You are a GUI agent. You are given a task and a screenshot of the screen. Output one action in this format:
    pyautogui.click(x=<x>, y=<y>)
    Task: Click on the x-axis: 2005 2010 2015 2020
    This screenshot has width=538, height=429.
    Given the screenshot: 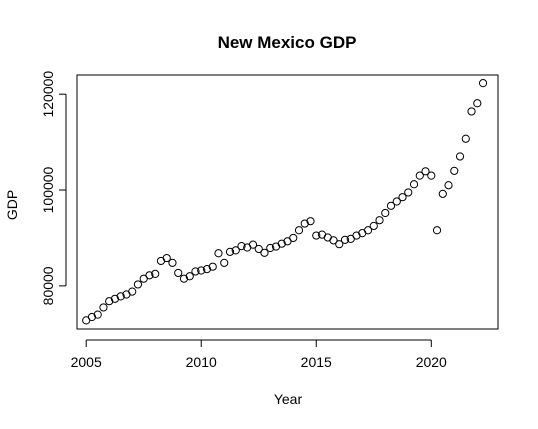 What is the action you would take?
    pyautogui.click(x=259, y=354)
    